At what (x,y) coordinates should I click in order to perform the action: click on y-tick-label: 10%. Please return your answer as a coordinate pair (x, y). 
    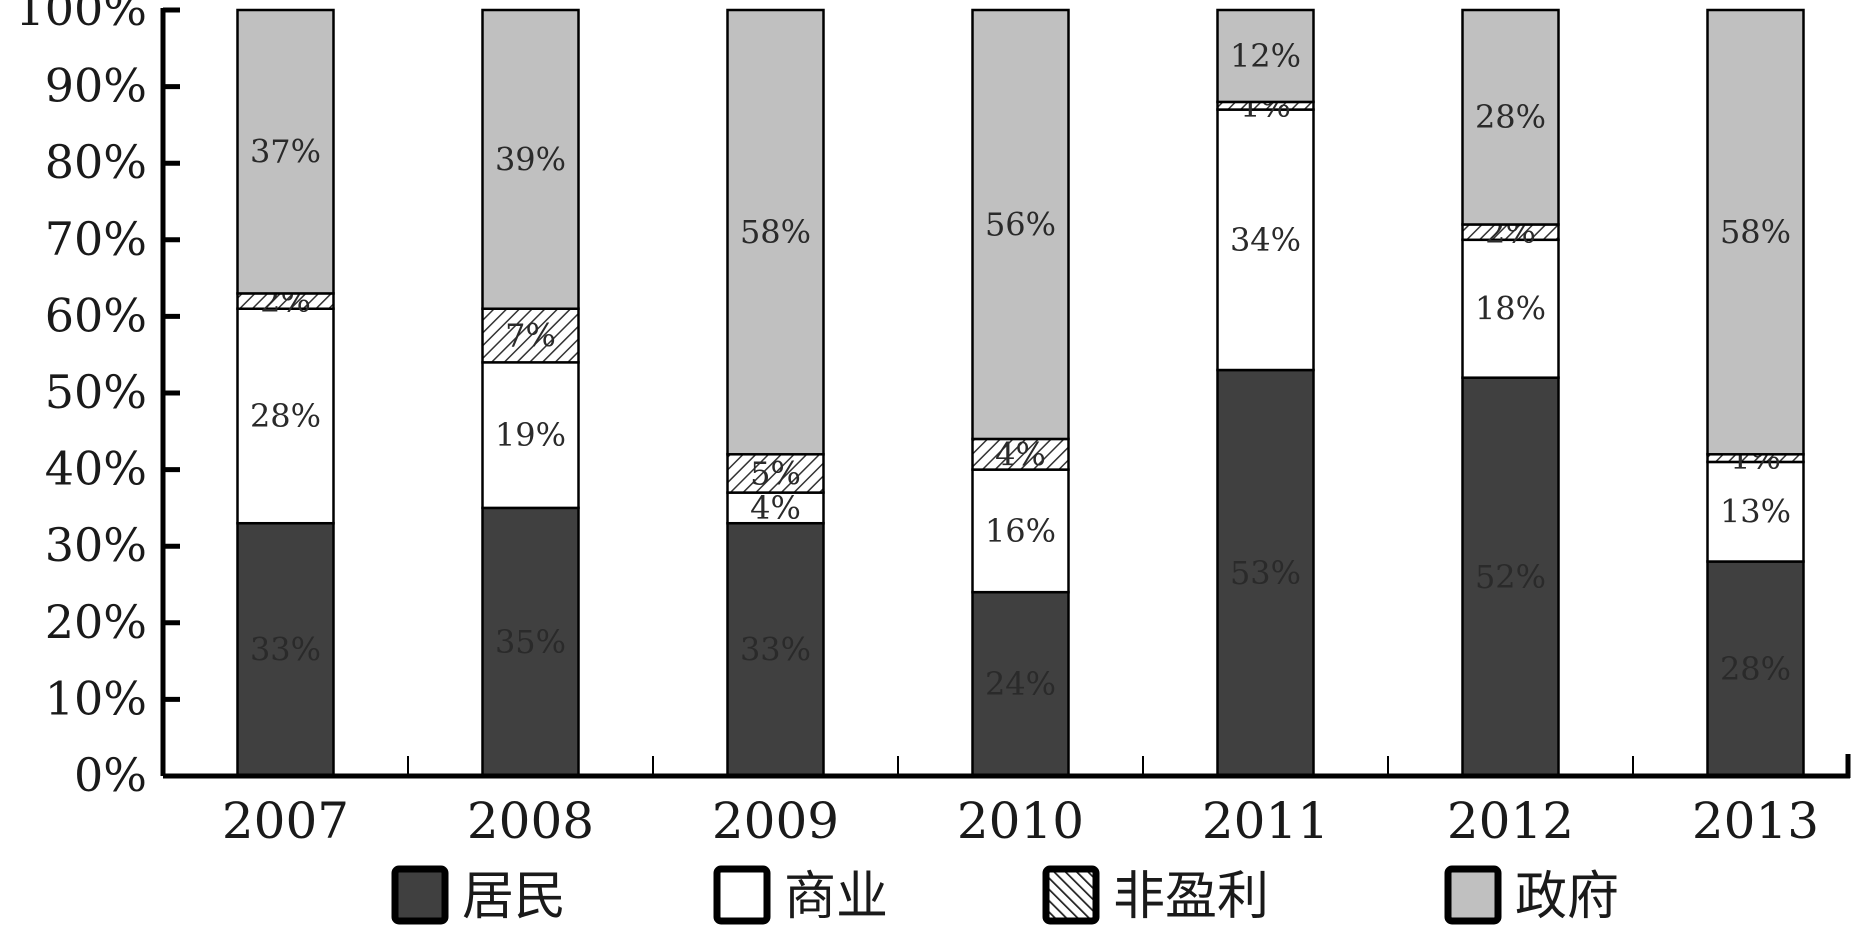
    Looking at the image, I should click on (96, 698).